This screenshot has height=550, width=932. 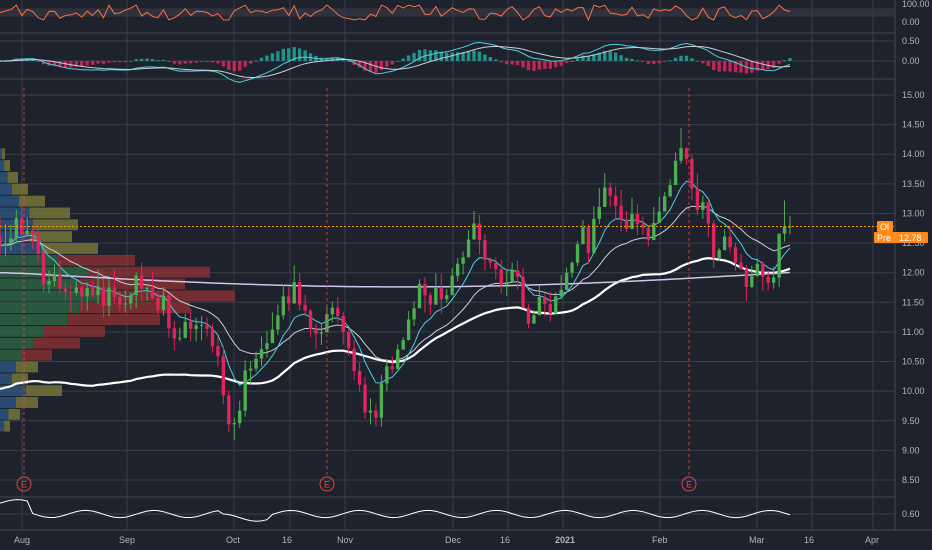 What do you see at coordinates (885, 226) in the screenshot?
I see `open-tag: Ol` at bounding box center [885, 226].